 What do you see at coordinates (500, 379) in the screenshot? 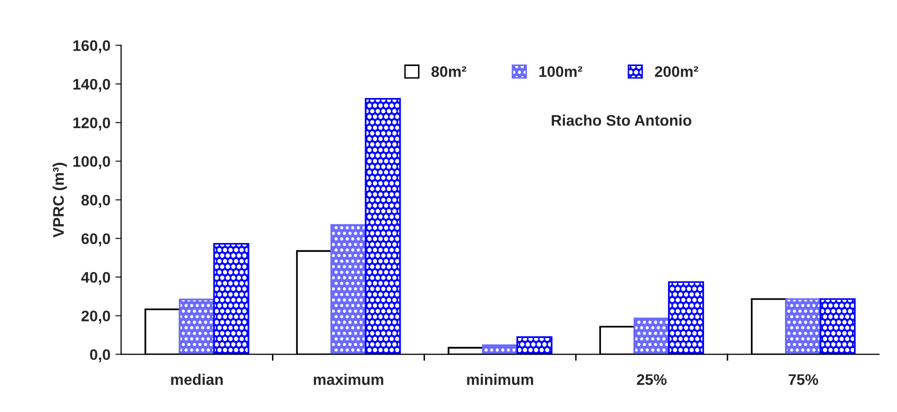
I see `x-tick-label: minimum` at bounding box center [500, 379].